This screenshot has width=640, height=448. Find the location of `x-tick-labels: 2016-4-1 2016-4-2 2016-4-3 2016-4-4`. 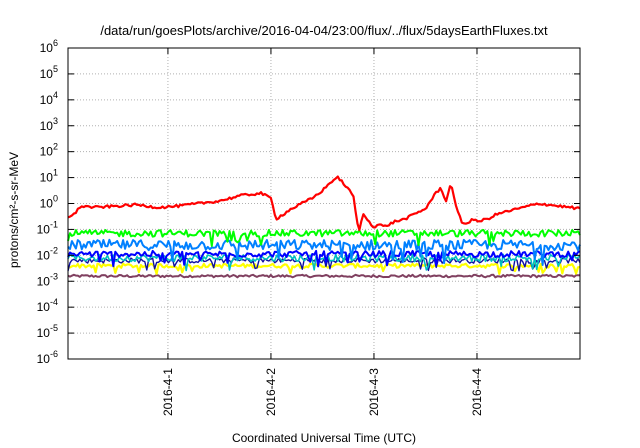

x-tick-labels: 2016-4-1 2016-4-2 2016-4-3 2016-4-4 is located at coordinates (322, 392).